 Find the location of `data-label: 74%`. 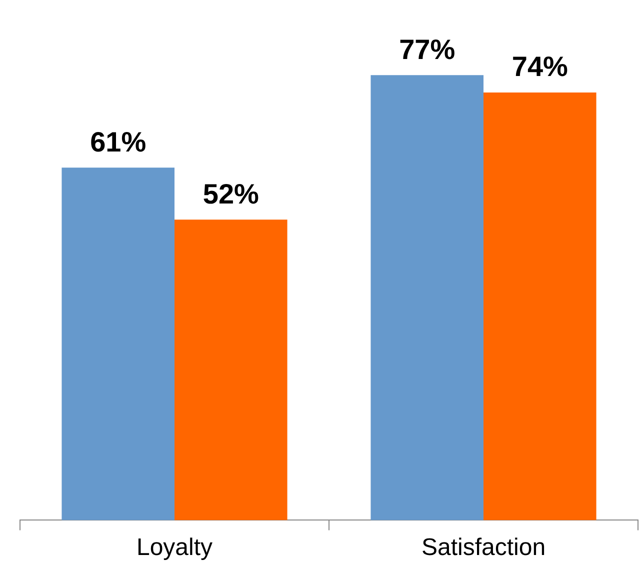

data-label: 74% is located at coordinates (540, 66).